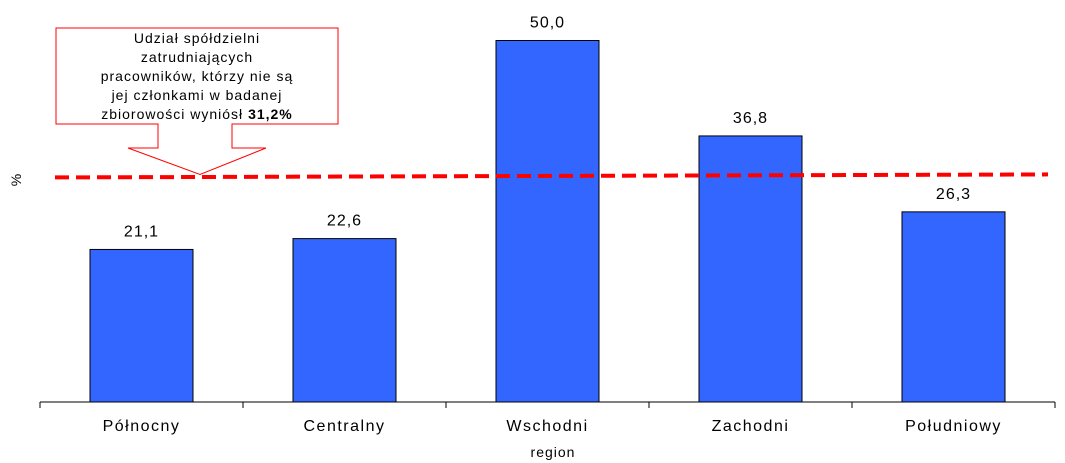 The width and height of the screenshot is (1065, 463). I want to click on value-label-1: 22,6, so click(344, 221).